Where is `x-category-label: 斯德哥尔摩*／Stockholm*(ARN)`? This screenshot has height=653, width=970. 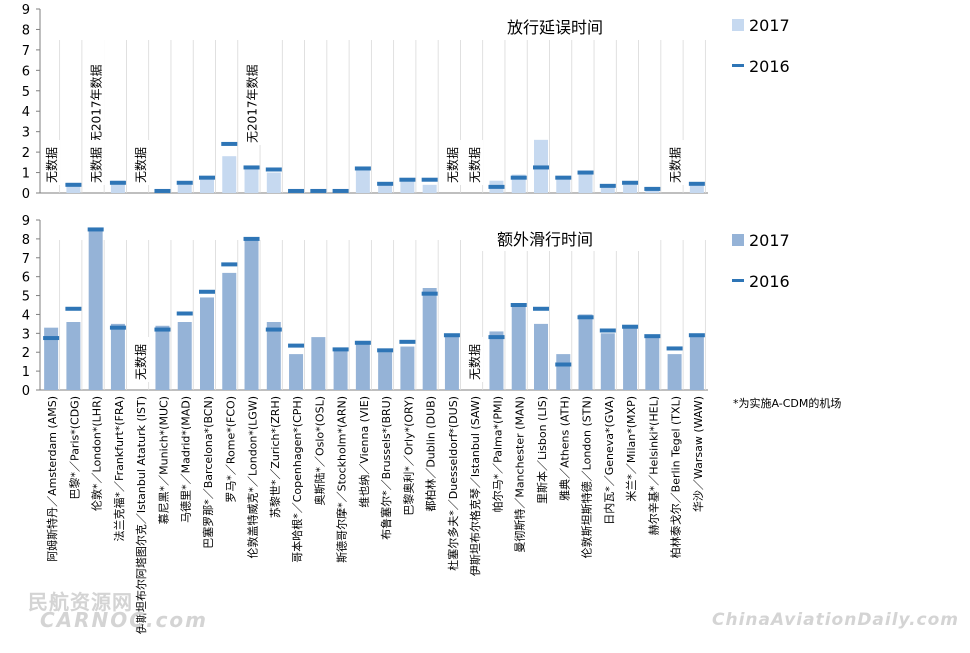 x-category-label: 斯德哥尔摩*／Stockholm*(ARN) is located at coordinates (342, 479).